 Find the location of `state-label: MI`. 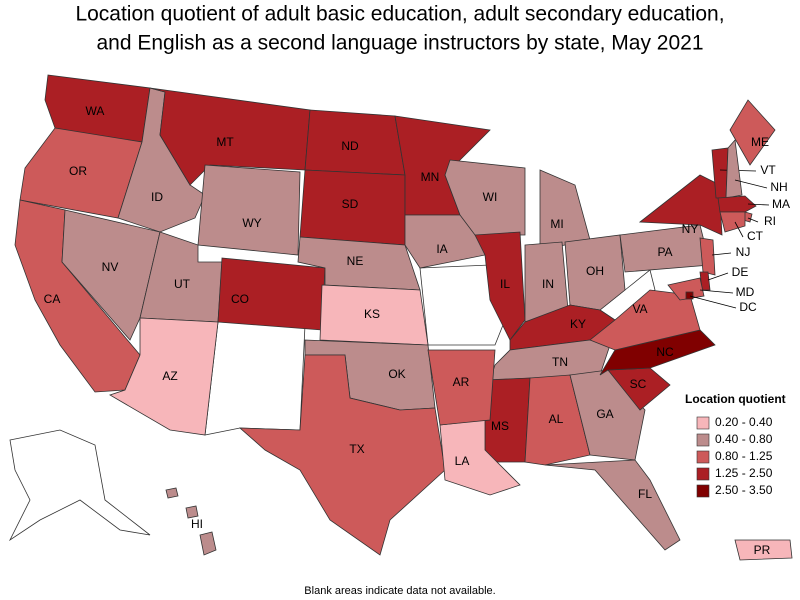

state-label: MI is located at coordinates (556, 224).